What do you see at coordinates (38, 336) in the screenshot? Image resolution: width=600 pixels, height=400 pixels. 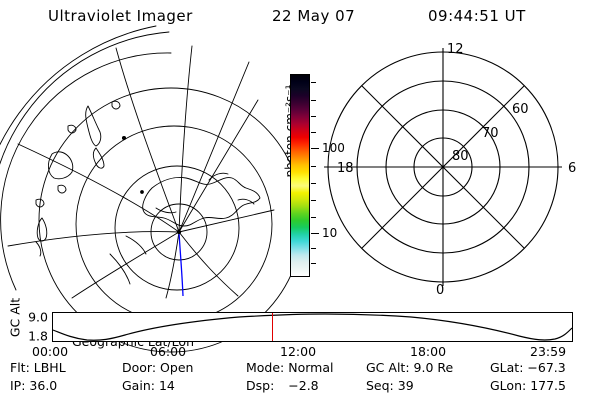 I see `altitude-tick-low: 1.8` at bounding box center [38, 336].